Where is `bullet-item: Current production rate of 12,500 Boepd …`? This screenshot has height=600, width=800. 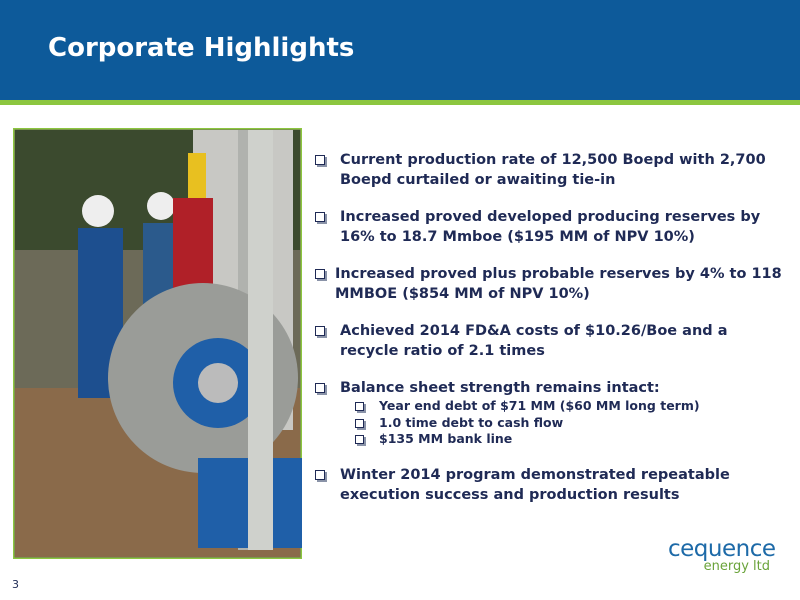 bullet-item: Current production rate of 12,500 Boepd … is located at coordinates (548, 170).